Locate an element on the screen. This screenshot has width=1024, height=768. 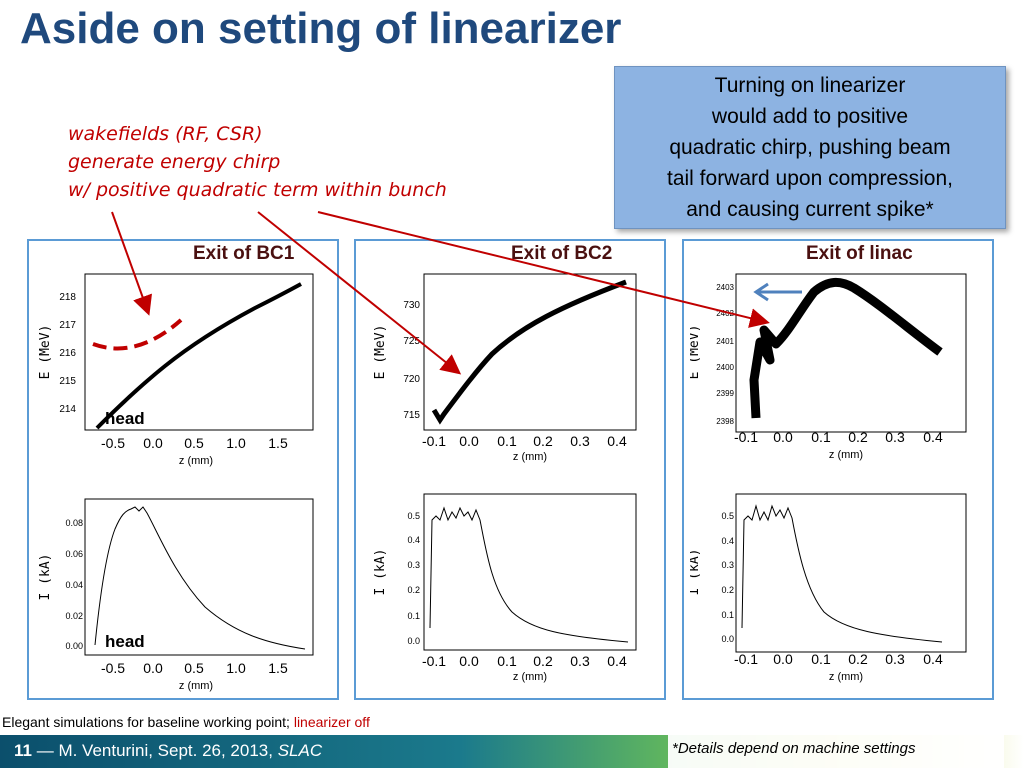
y-tick-label: 214 is located at coordinates (67, 409).